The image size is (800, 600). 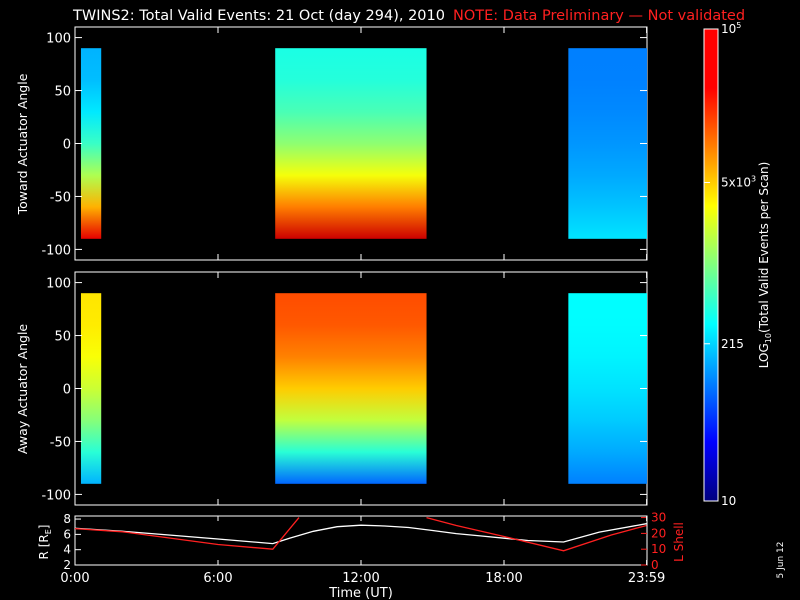 I want to click on panel-orbit-frame, so click(x=361, y=540).